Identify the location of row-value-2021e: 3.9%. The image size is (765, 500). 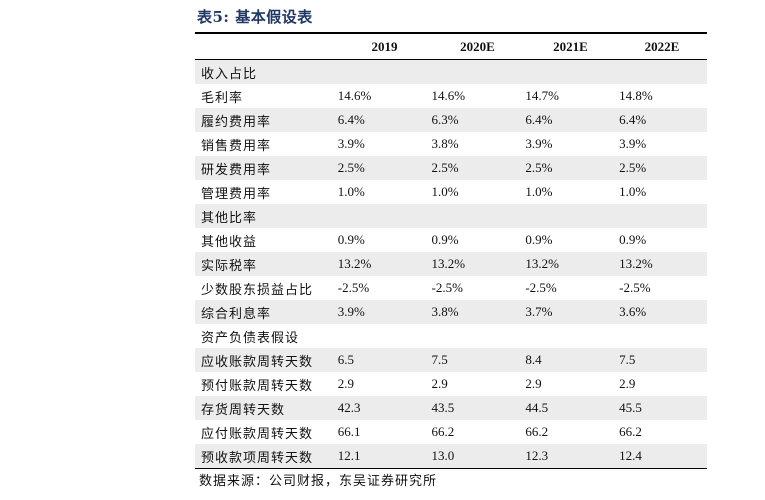
(539, 143).